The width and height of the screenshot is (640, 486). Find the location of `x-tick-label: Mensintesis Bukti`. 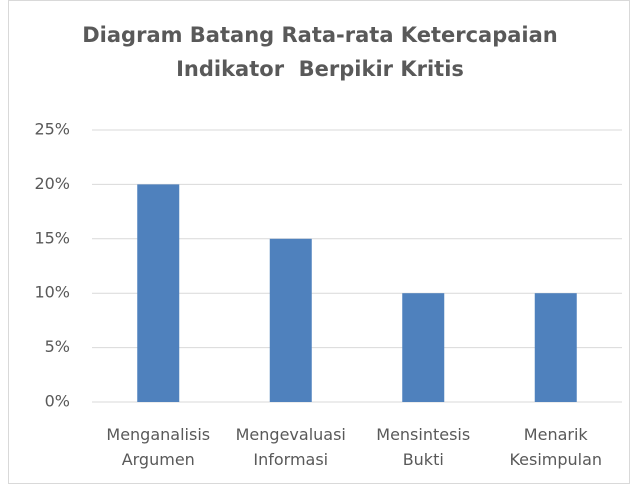

x-tick-label: Mensintesis Bukti is located at coordinates (423, 447).